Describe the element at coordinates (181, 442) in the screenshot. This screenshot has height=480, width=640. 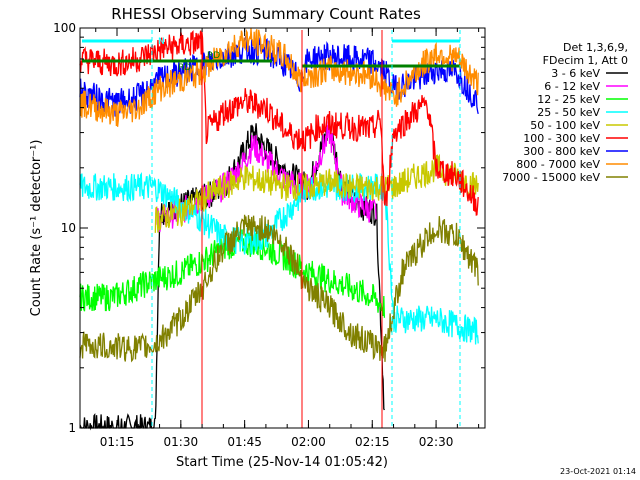
I see `x-tick-label: 01:30` at that location.